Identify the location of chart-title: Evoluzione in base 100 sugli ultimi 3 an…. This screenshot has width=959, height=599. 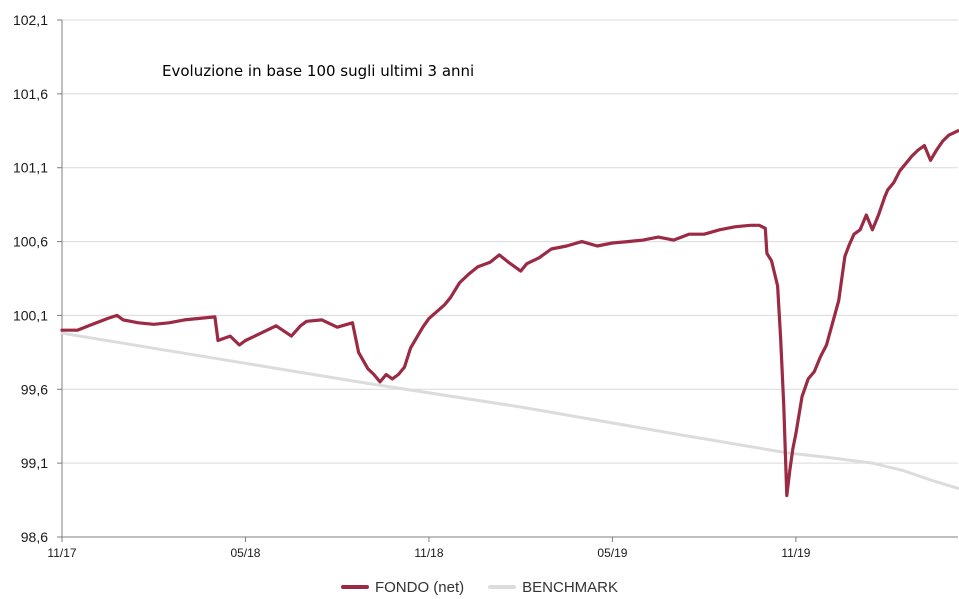
(318, 71).